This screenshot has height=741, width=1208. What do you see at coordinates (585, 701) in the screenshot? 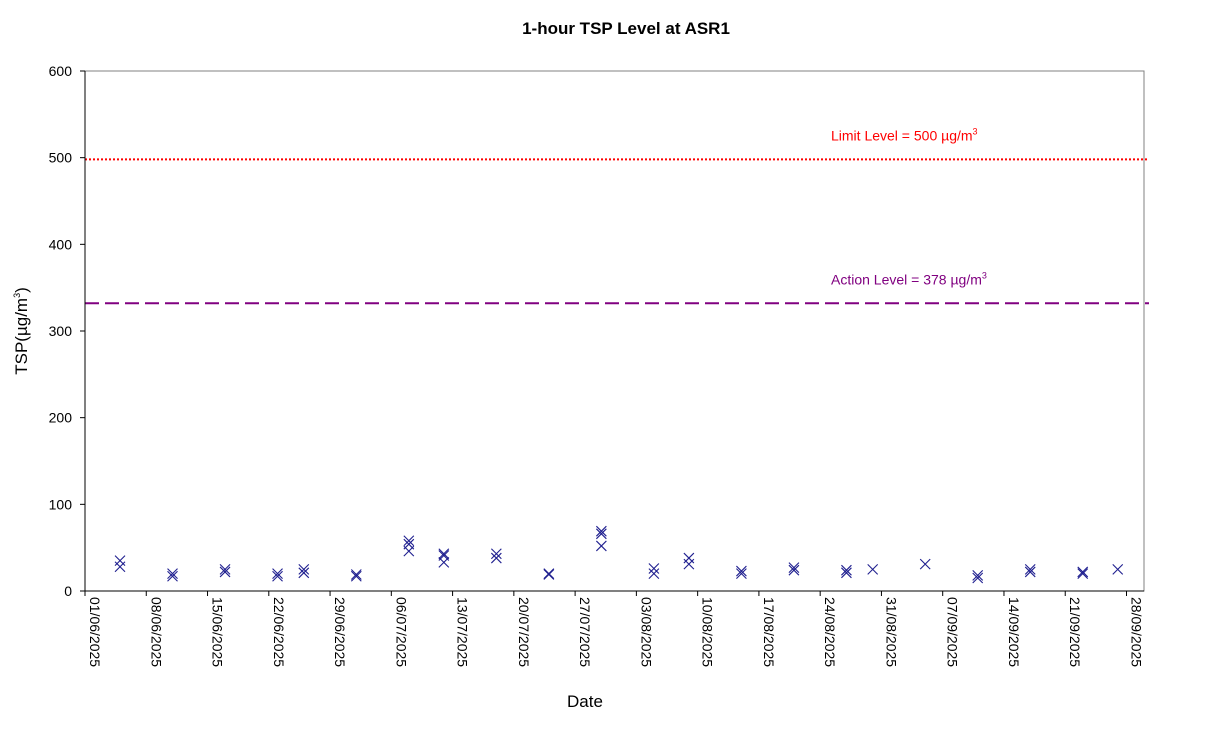
I see `x-axis-title: Date` at bounding box center [585, 701].